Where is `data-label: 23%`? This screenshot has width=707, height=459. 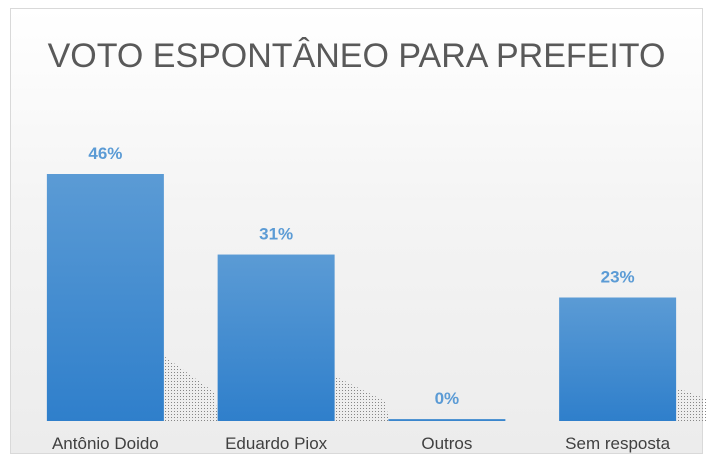
data-label: 23% is located at coordinates (618, 277).